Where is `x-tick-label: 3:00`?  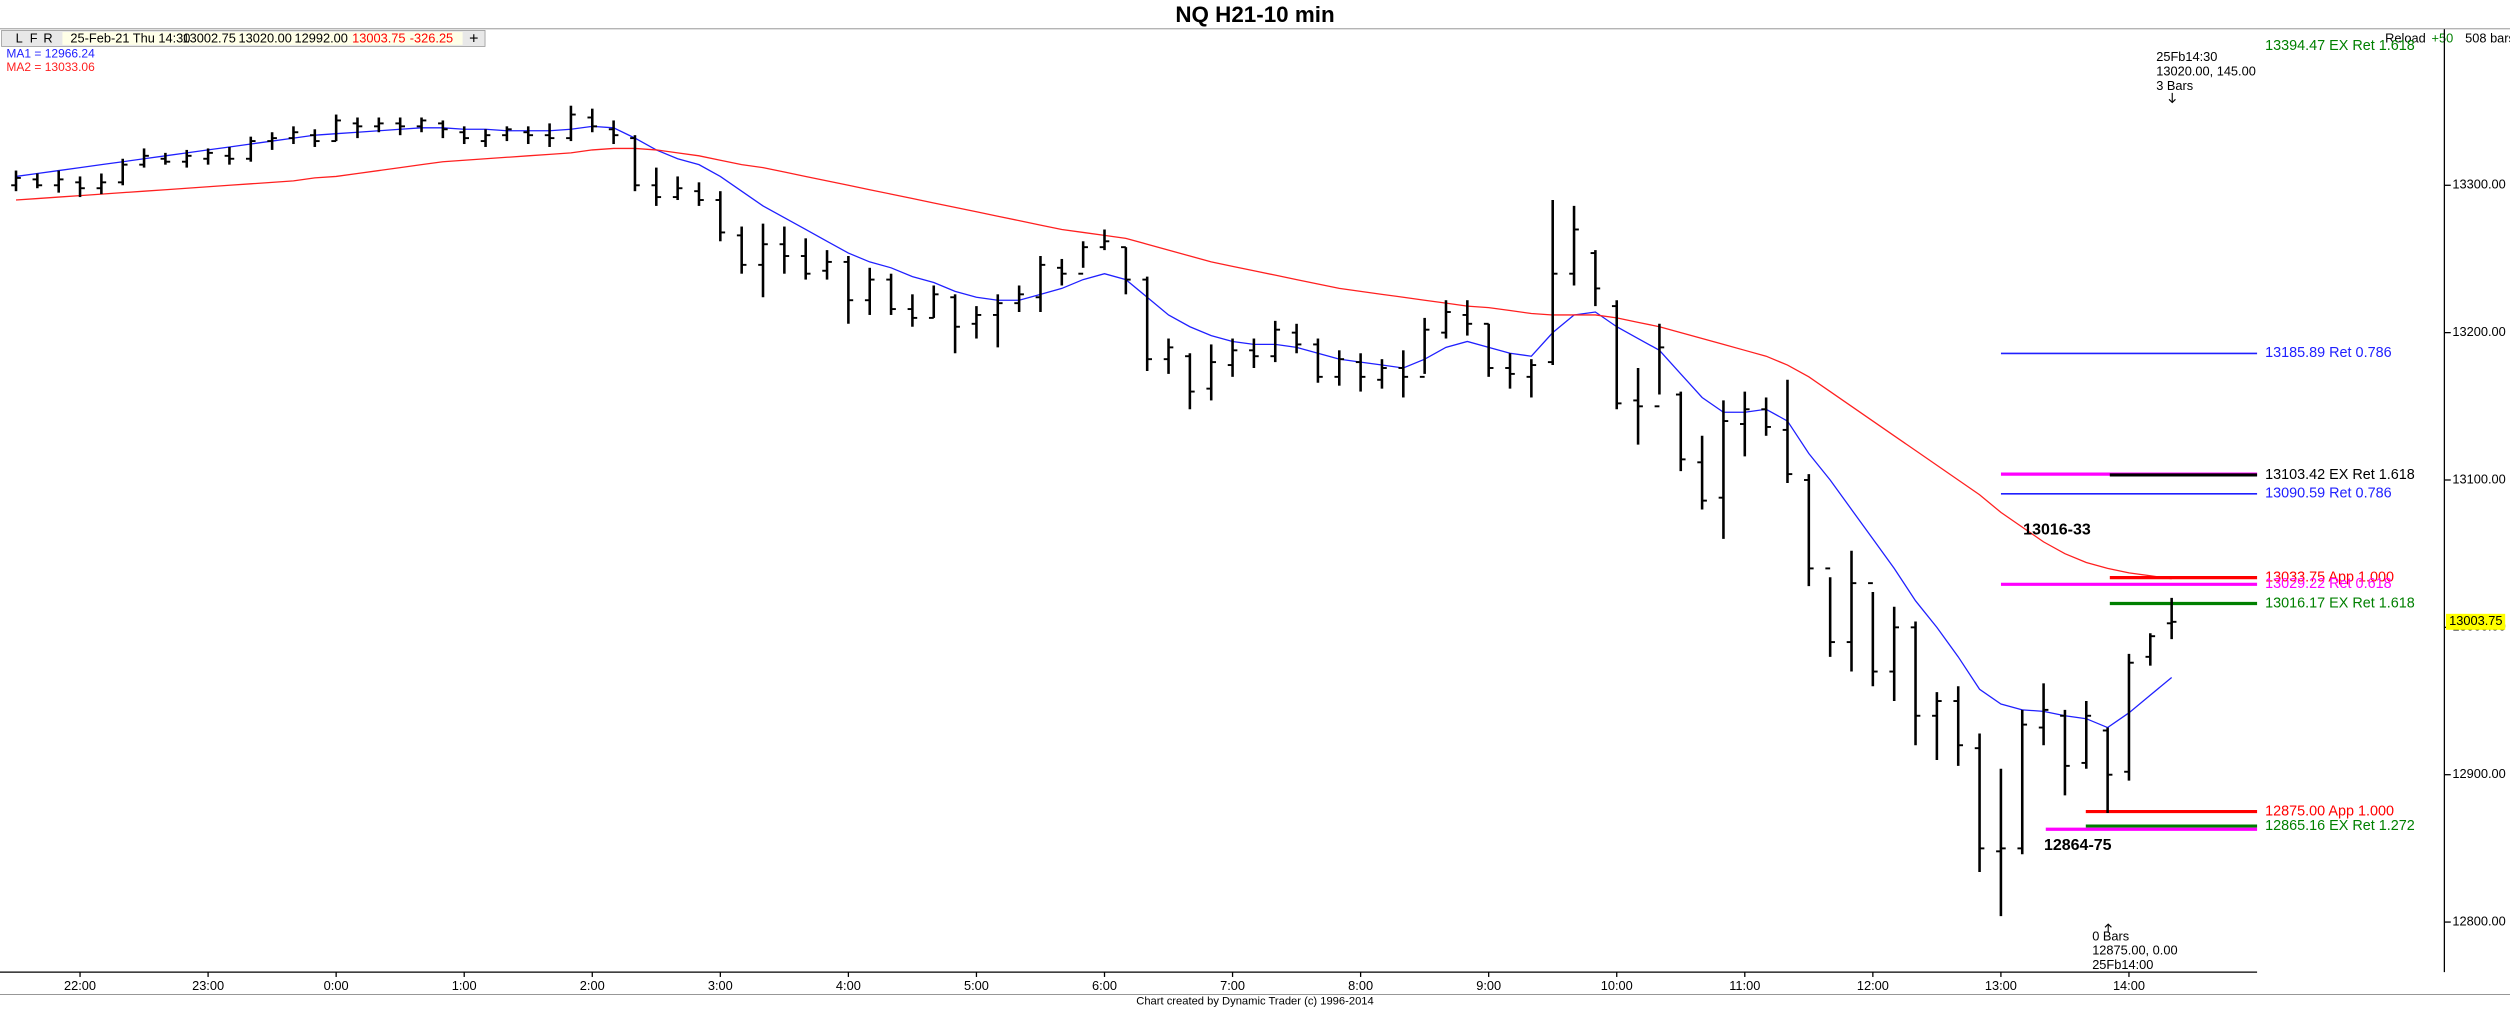 x-tick-label: 3:00 is located at coordinates (720, 985).